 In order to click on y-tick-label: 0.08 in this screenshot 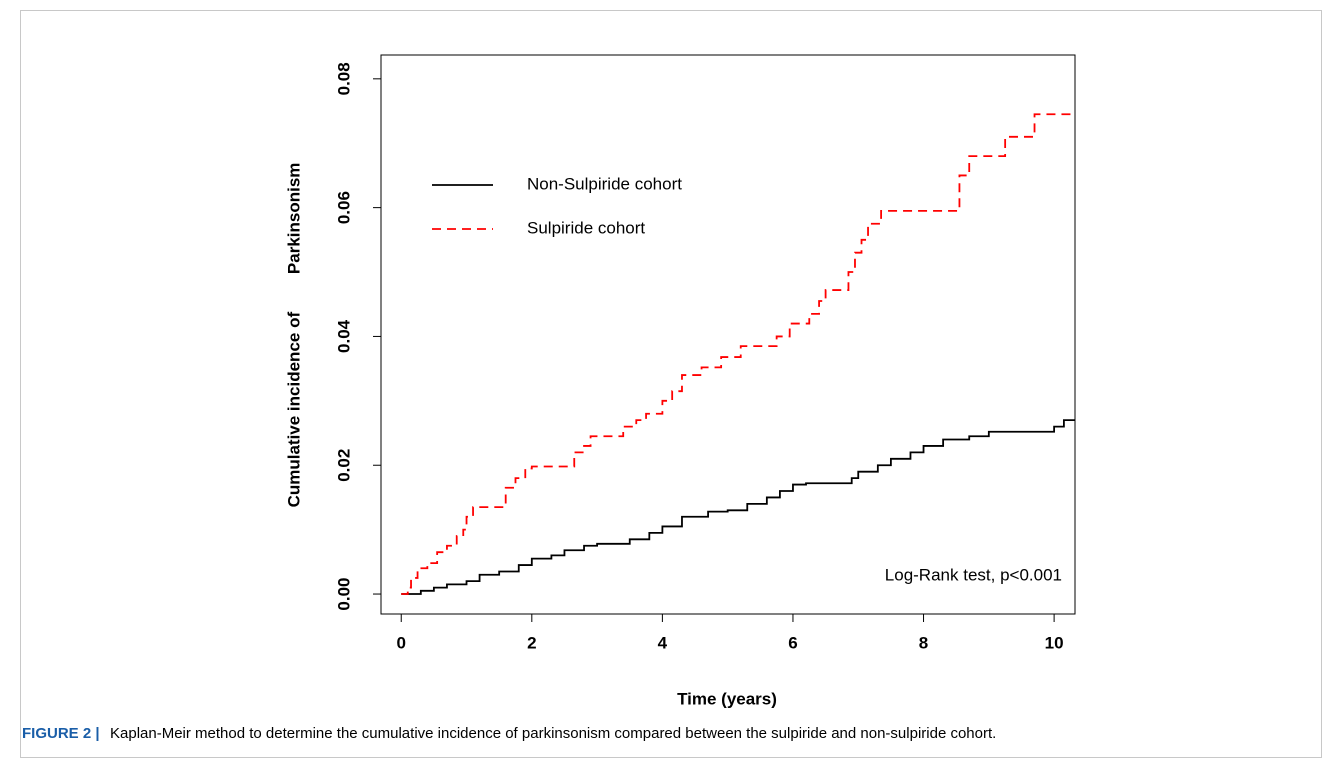, I will do `click(343, 78)`.